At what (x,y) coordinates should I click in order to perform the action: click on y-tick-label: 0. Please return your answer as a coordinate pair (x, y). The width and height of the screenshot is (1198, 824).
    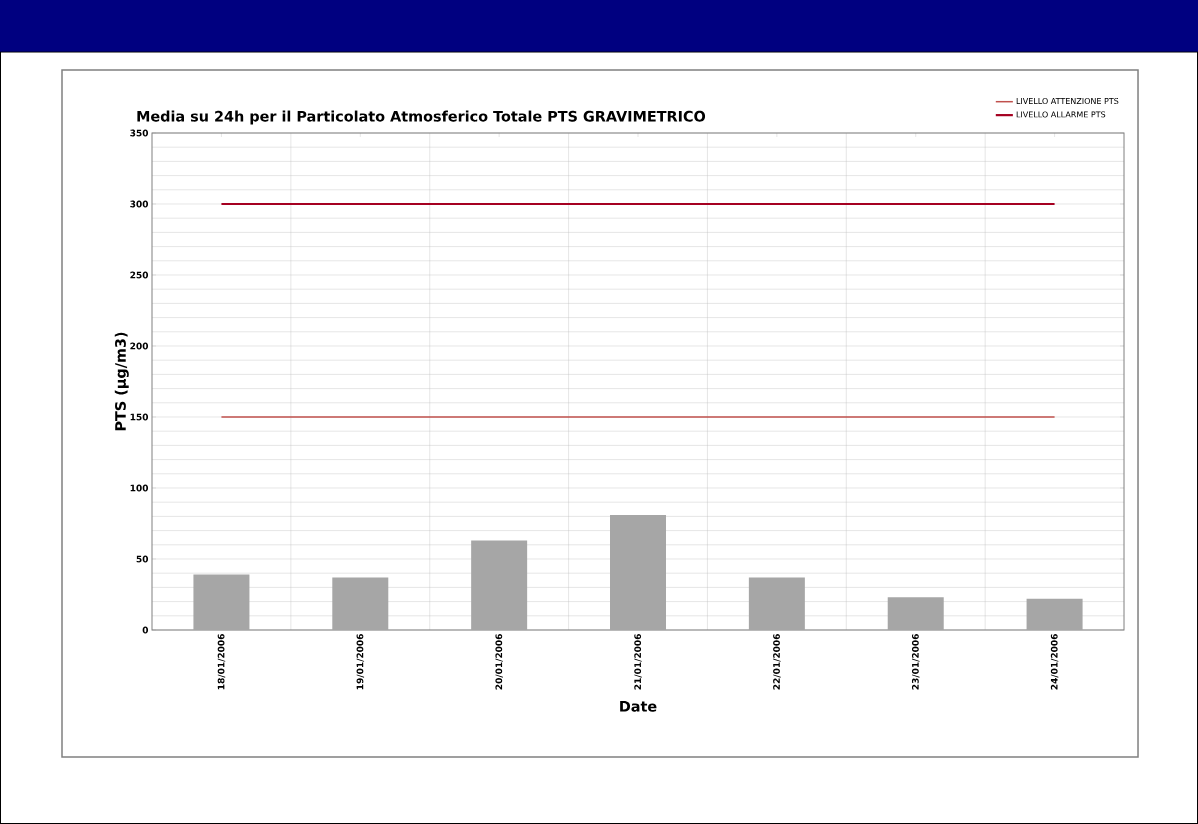
    Looking at the image, I should click on (145, 630).